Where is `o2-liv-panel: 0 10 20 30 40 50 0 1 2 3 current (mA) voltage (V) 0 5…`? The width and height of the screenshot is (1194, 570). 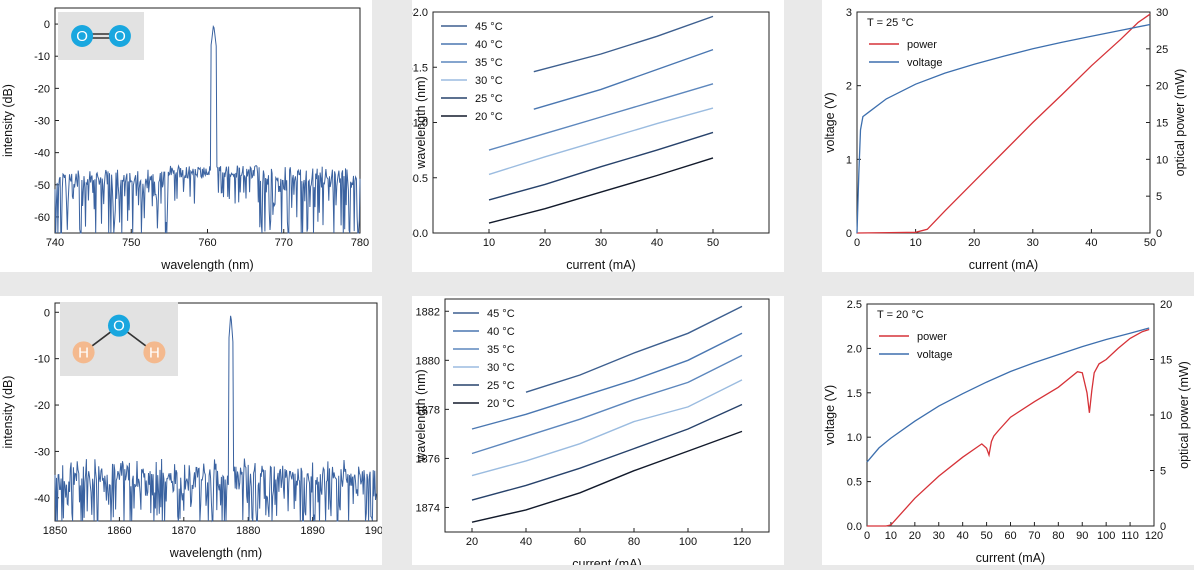 o2-liv-panel: 0 10 20 30 40 50 0 1 2 3 current (mA) voltage (V) 0 5… is located at coordinates (1008, 136).